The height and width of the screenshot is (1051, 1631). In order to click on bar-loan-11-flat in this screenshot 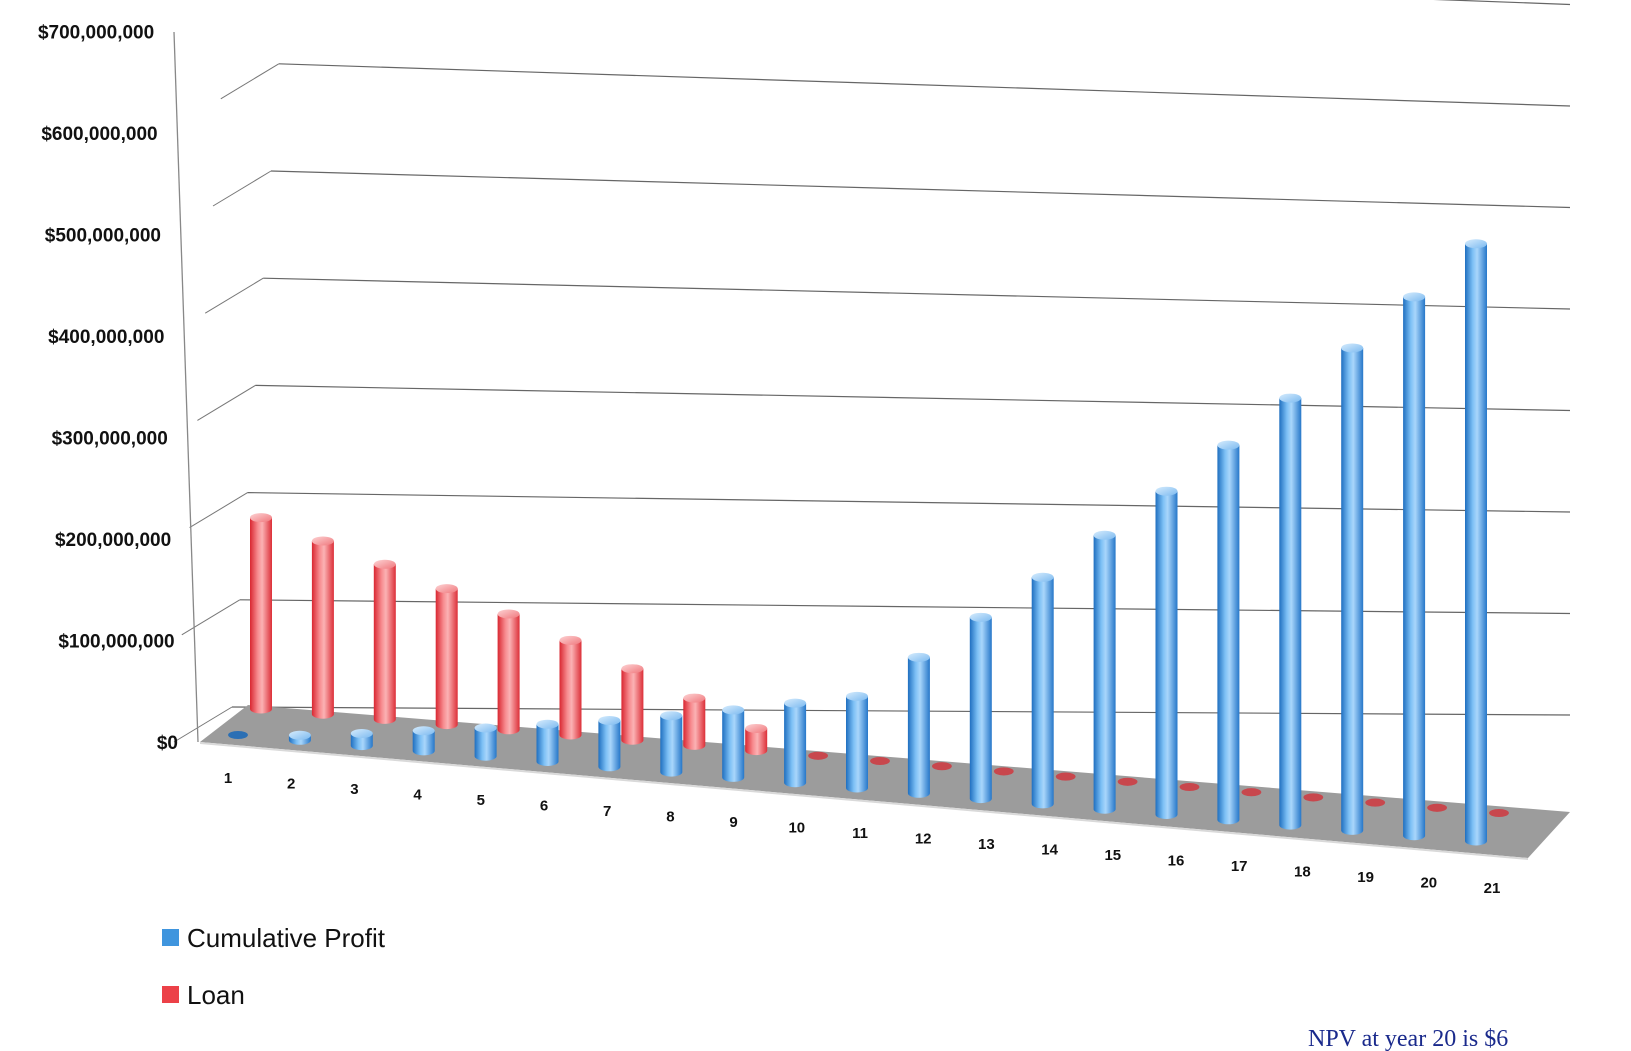, I will do `click(880, 761)`.